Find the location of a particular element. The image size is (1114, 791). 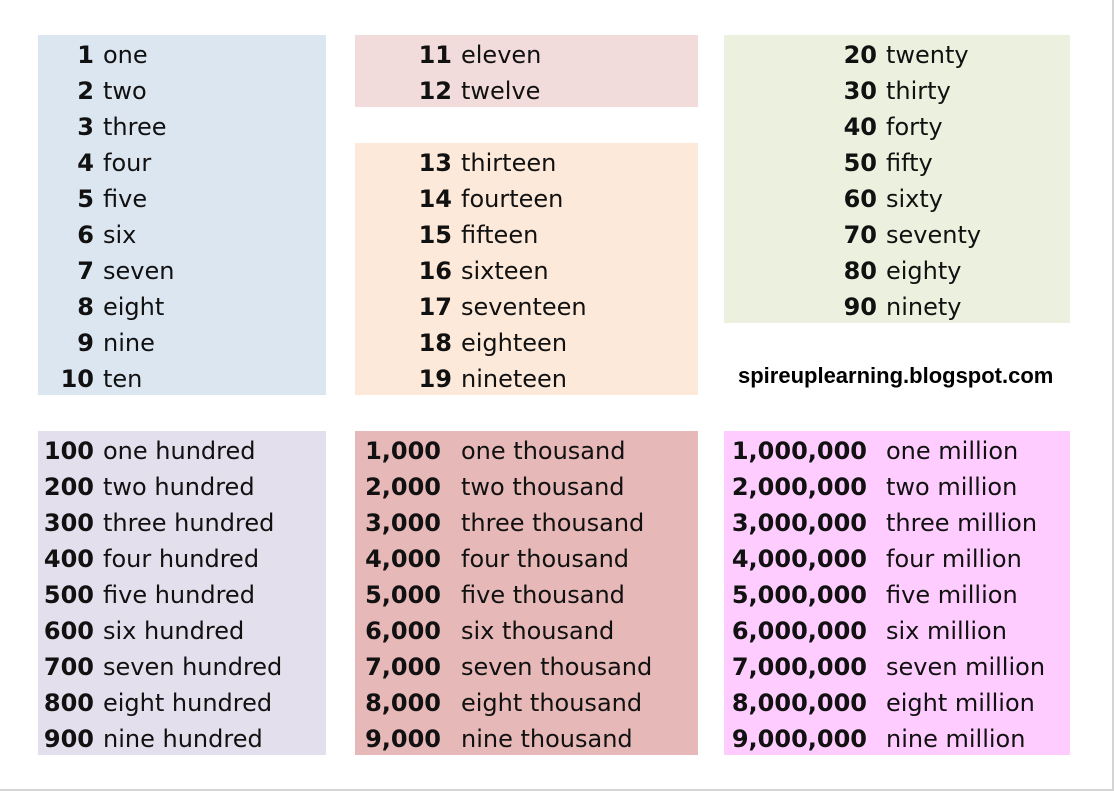

number-word: sixteen is located at coordinates (505, 271).